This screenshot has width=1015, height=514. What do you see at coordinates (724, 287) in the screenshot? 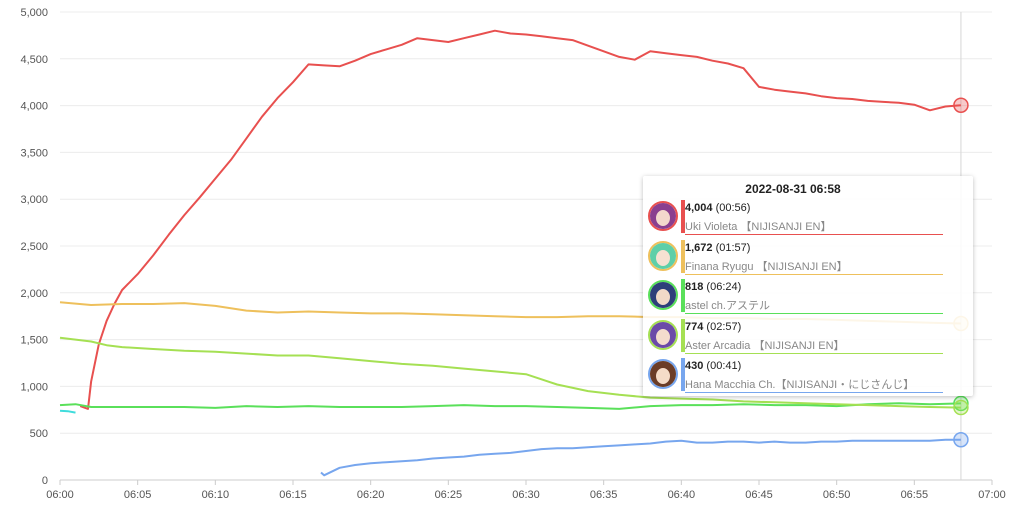
I see `tooltip-extra: (06:24)` at bounding box center [724, 287].